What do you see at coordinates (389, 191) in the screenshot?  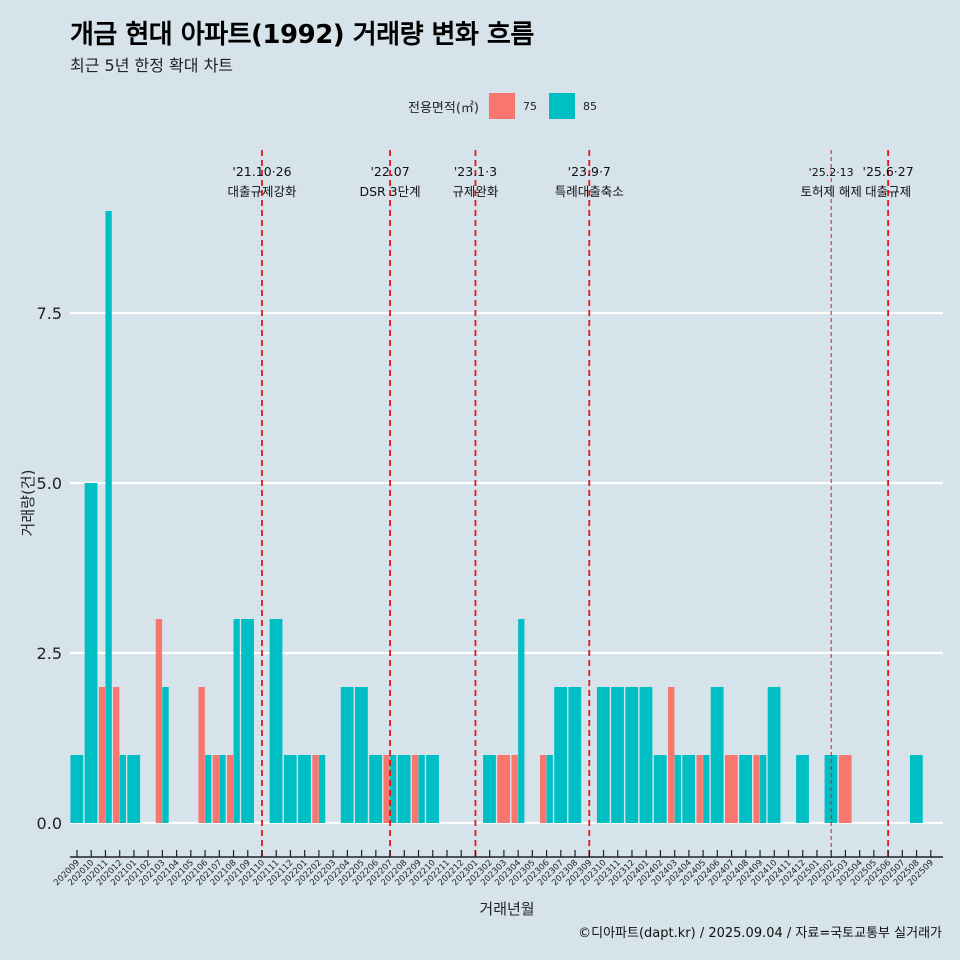 I see `event-text-label: DSR 3단계` at bounding box center [389, 191].